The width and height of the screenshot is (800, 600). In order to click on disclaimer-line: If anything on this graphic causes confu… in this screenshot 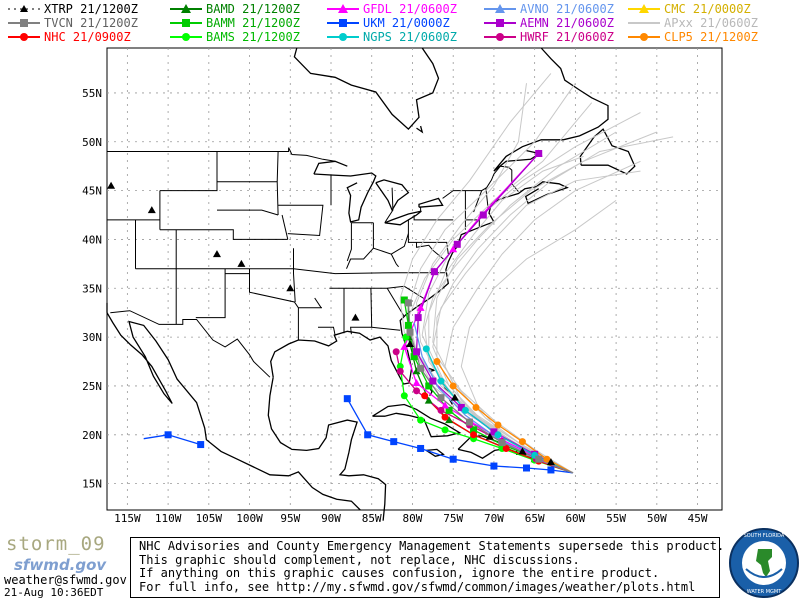, I will do `click(399, 573)`.